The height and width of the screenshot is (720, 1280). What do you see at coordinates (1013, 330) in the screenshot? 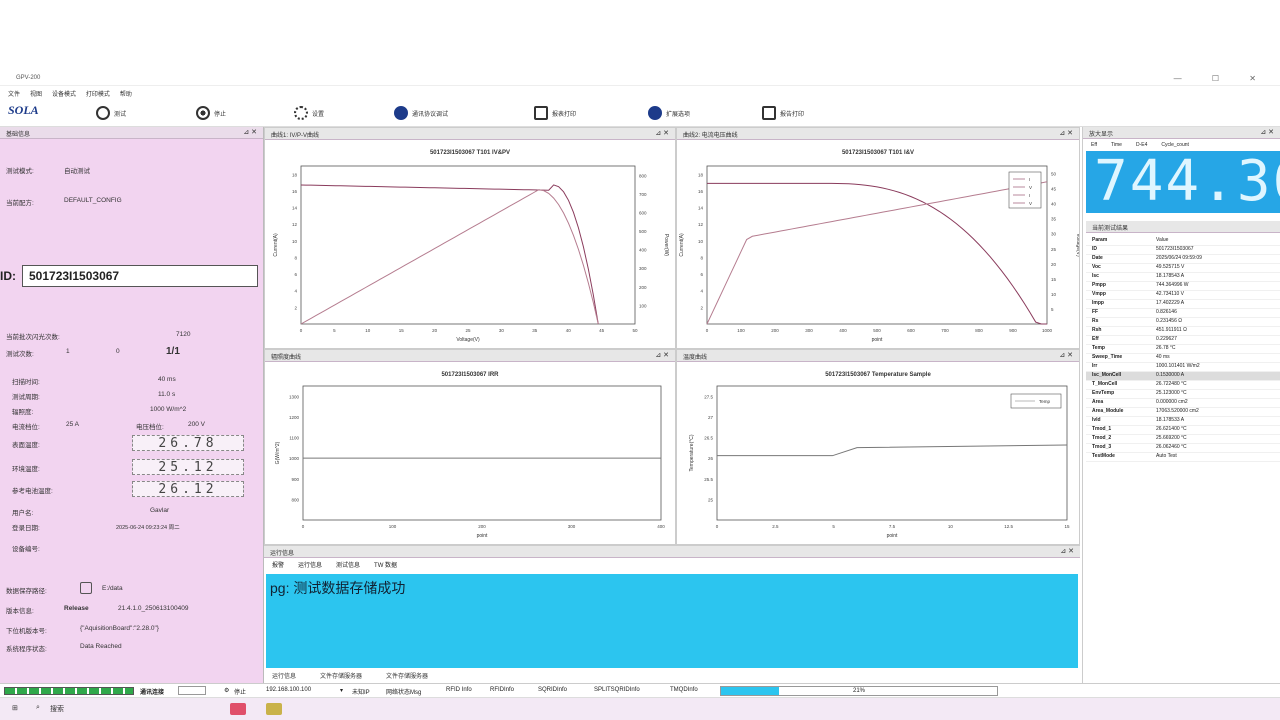
I see `x-tick-label: 900` at bounding box center [1013, 330].